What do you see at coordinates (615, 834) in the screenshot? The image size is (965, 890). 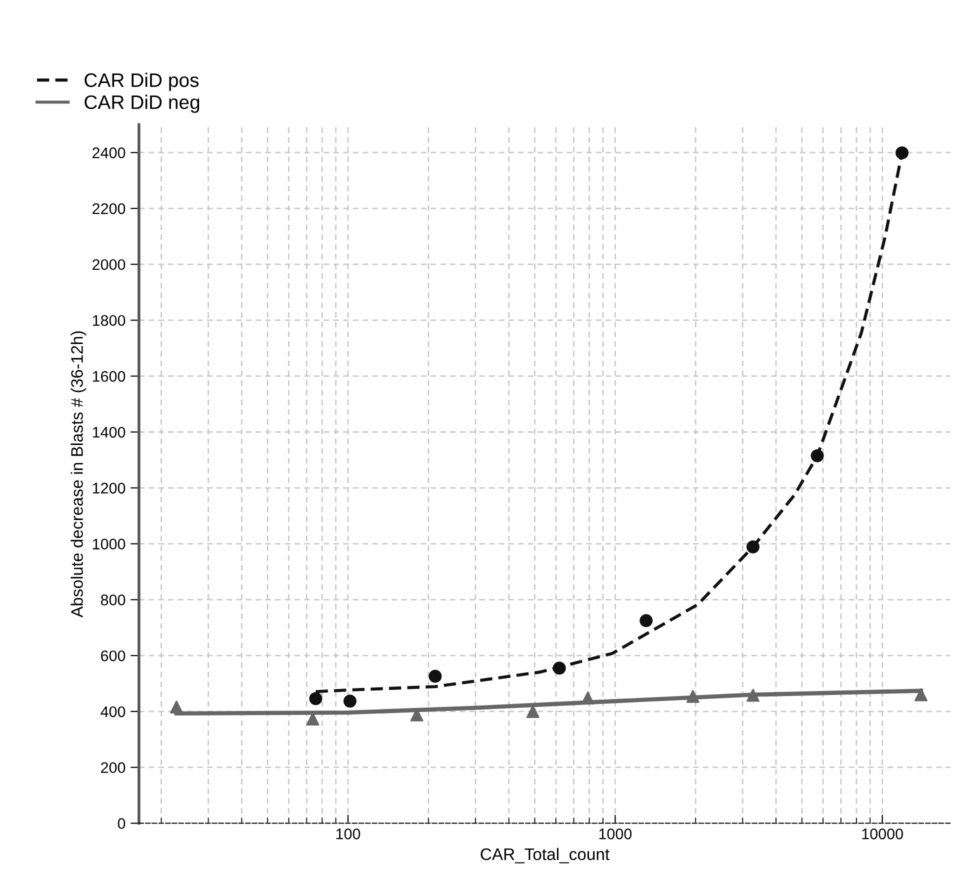 I see `x-tick-label: 1000` at bounding box center [615, 834].